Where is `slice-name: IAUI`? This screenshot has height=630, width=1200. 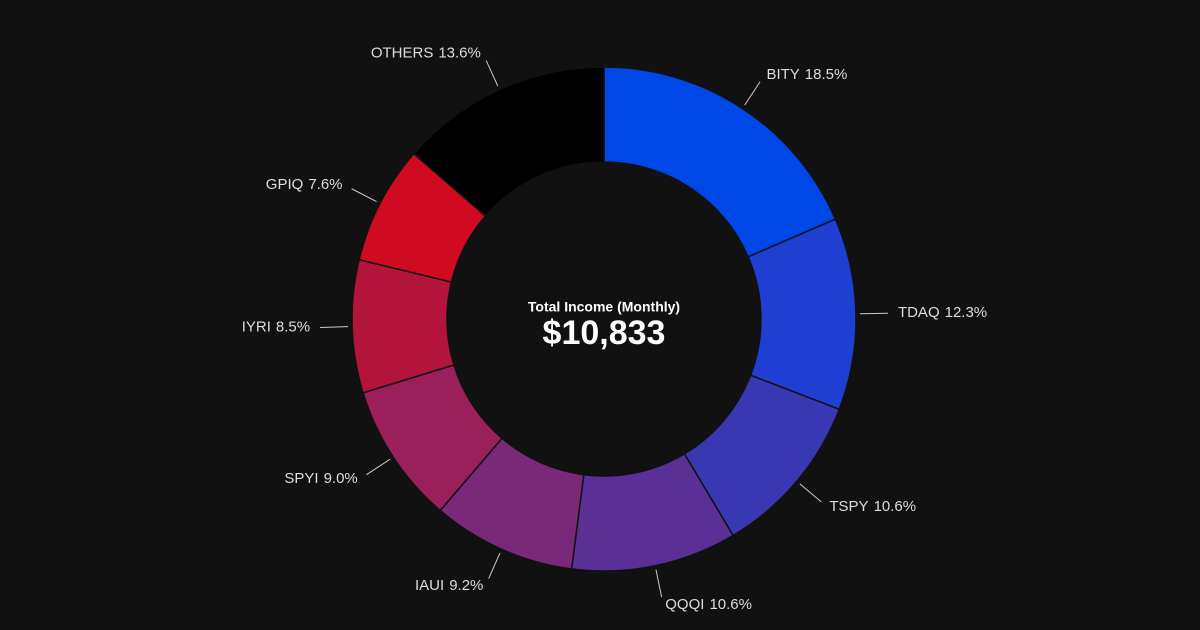
slice-name: IAUI is located at coordinates (429, 585).